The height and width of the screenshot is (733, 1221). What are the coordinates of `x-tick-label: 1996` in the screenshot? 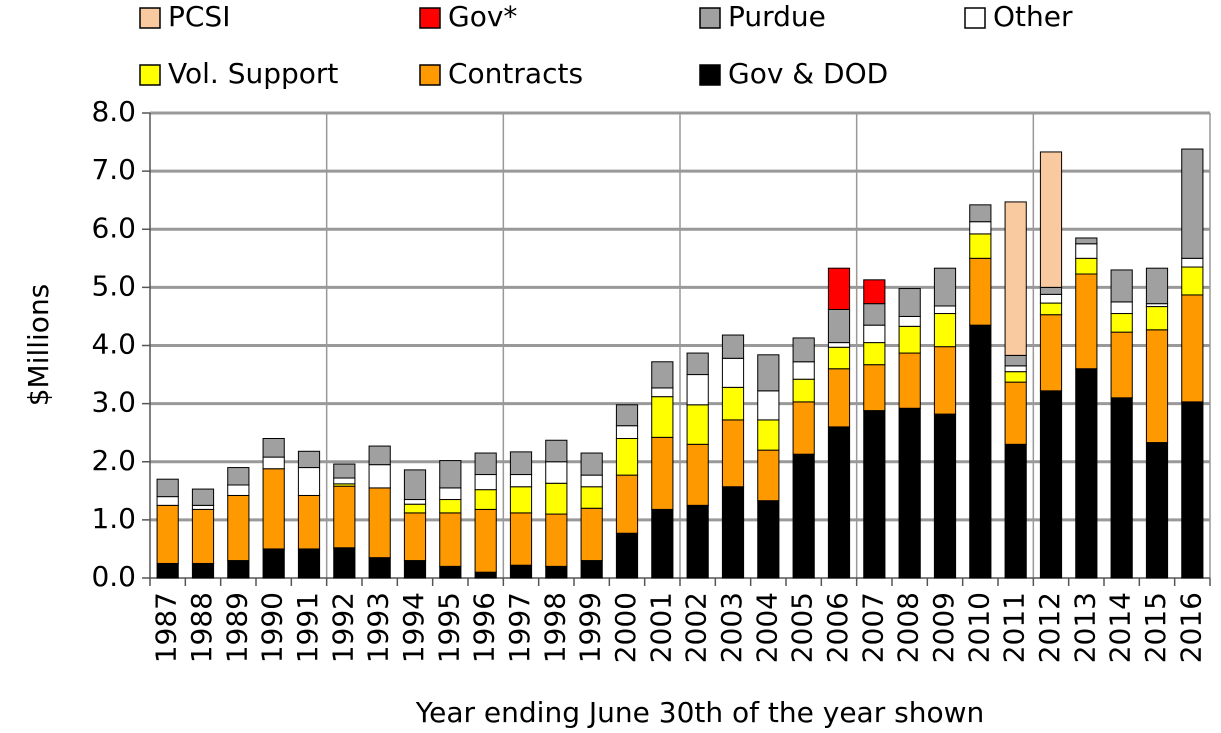 It's located at (484, 627).